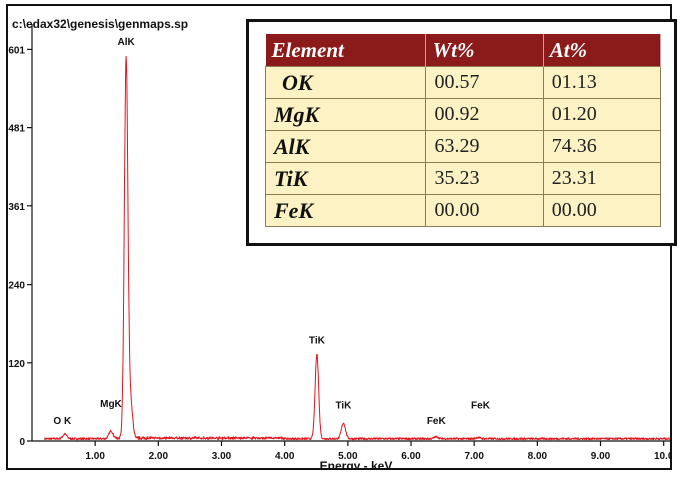 The height and width of the screenshot is (478, 680). Describe the element at coordinates (62, 421) in the screenshot. I see `peak-label: O K` at that location.